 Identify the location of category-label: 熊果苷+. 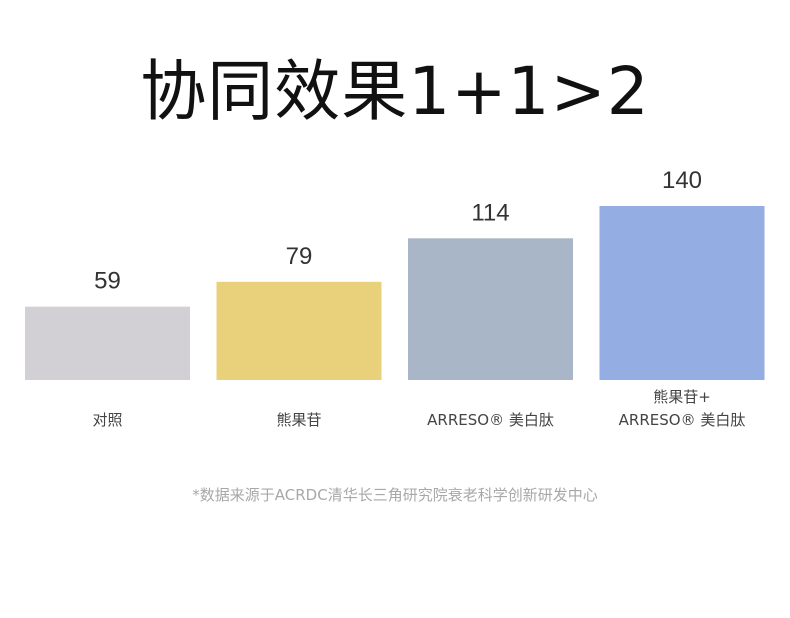
(682, 397).